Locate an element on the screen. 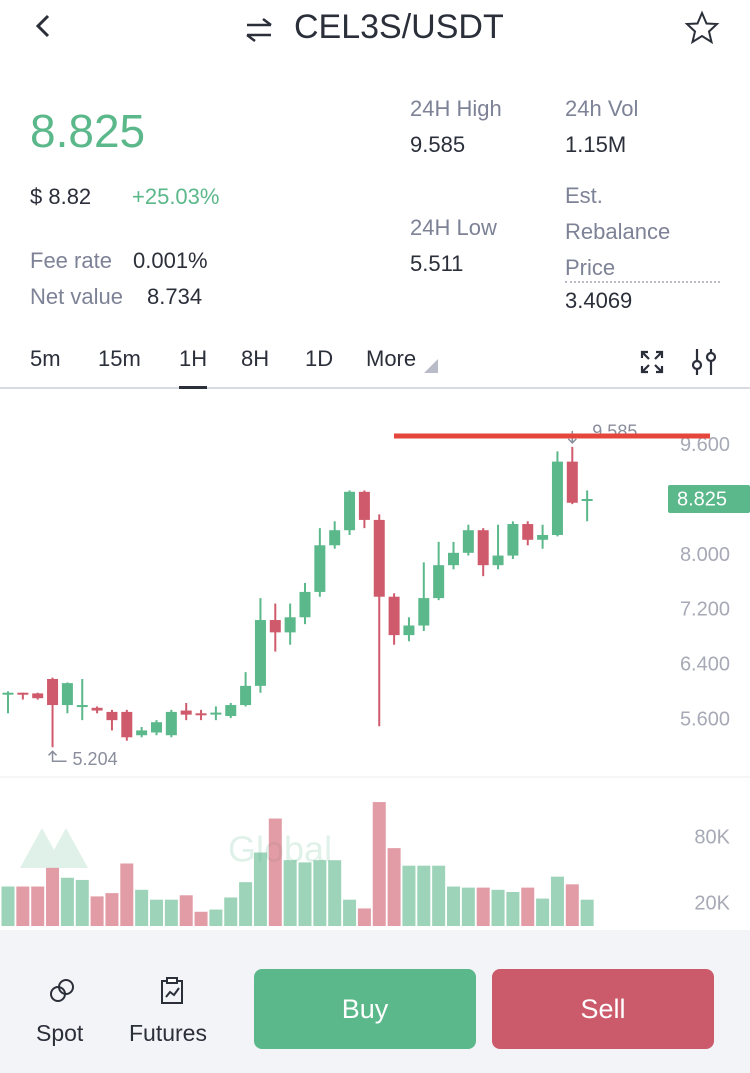 This screenshot has height=1073, width=750. interval-tab: 1H is located at coordinates (193, 367).